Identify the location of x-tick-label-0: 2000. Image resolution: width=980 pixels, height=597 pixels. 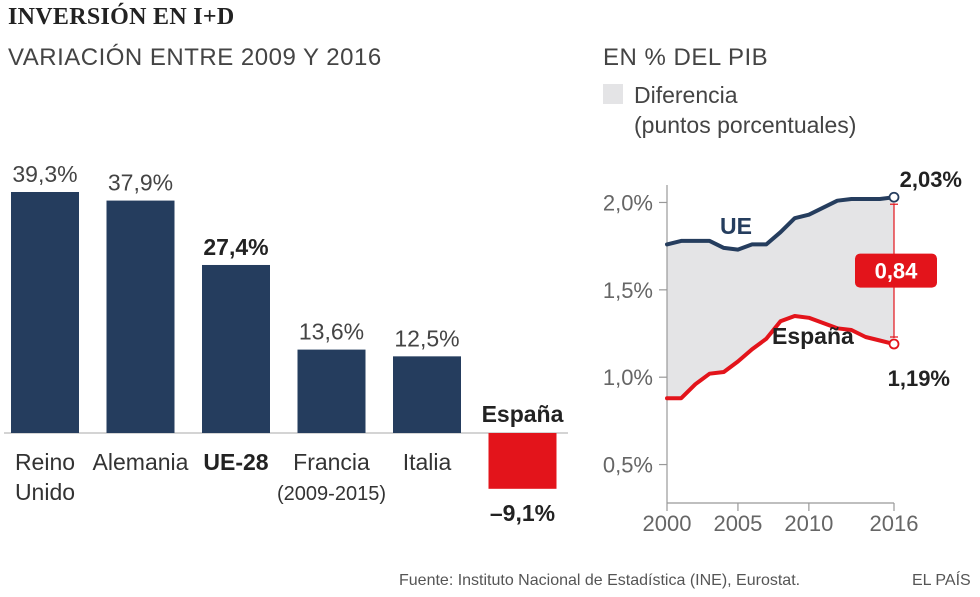
(667, 523).